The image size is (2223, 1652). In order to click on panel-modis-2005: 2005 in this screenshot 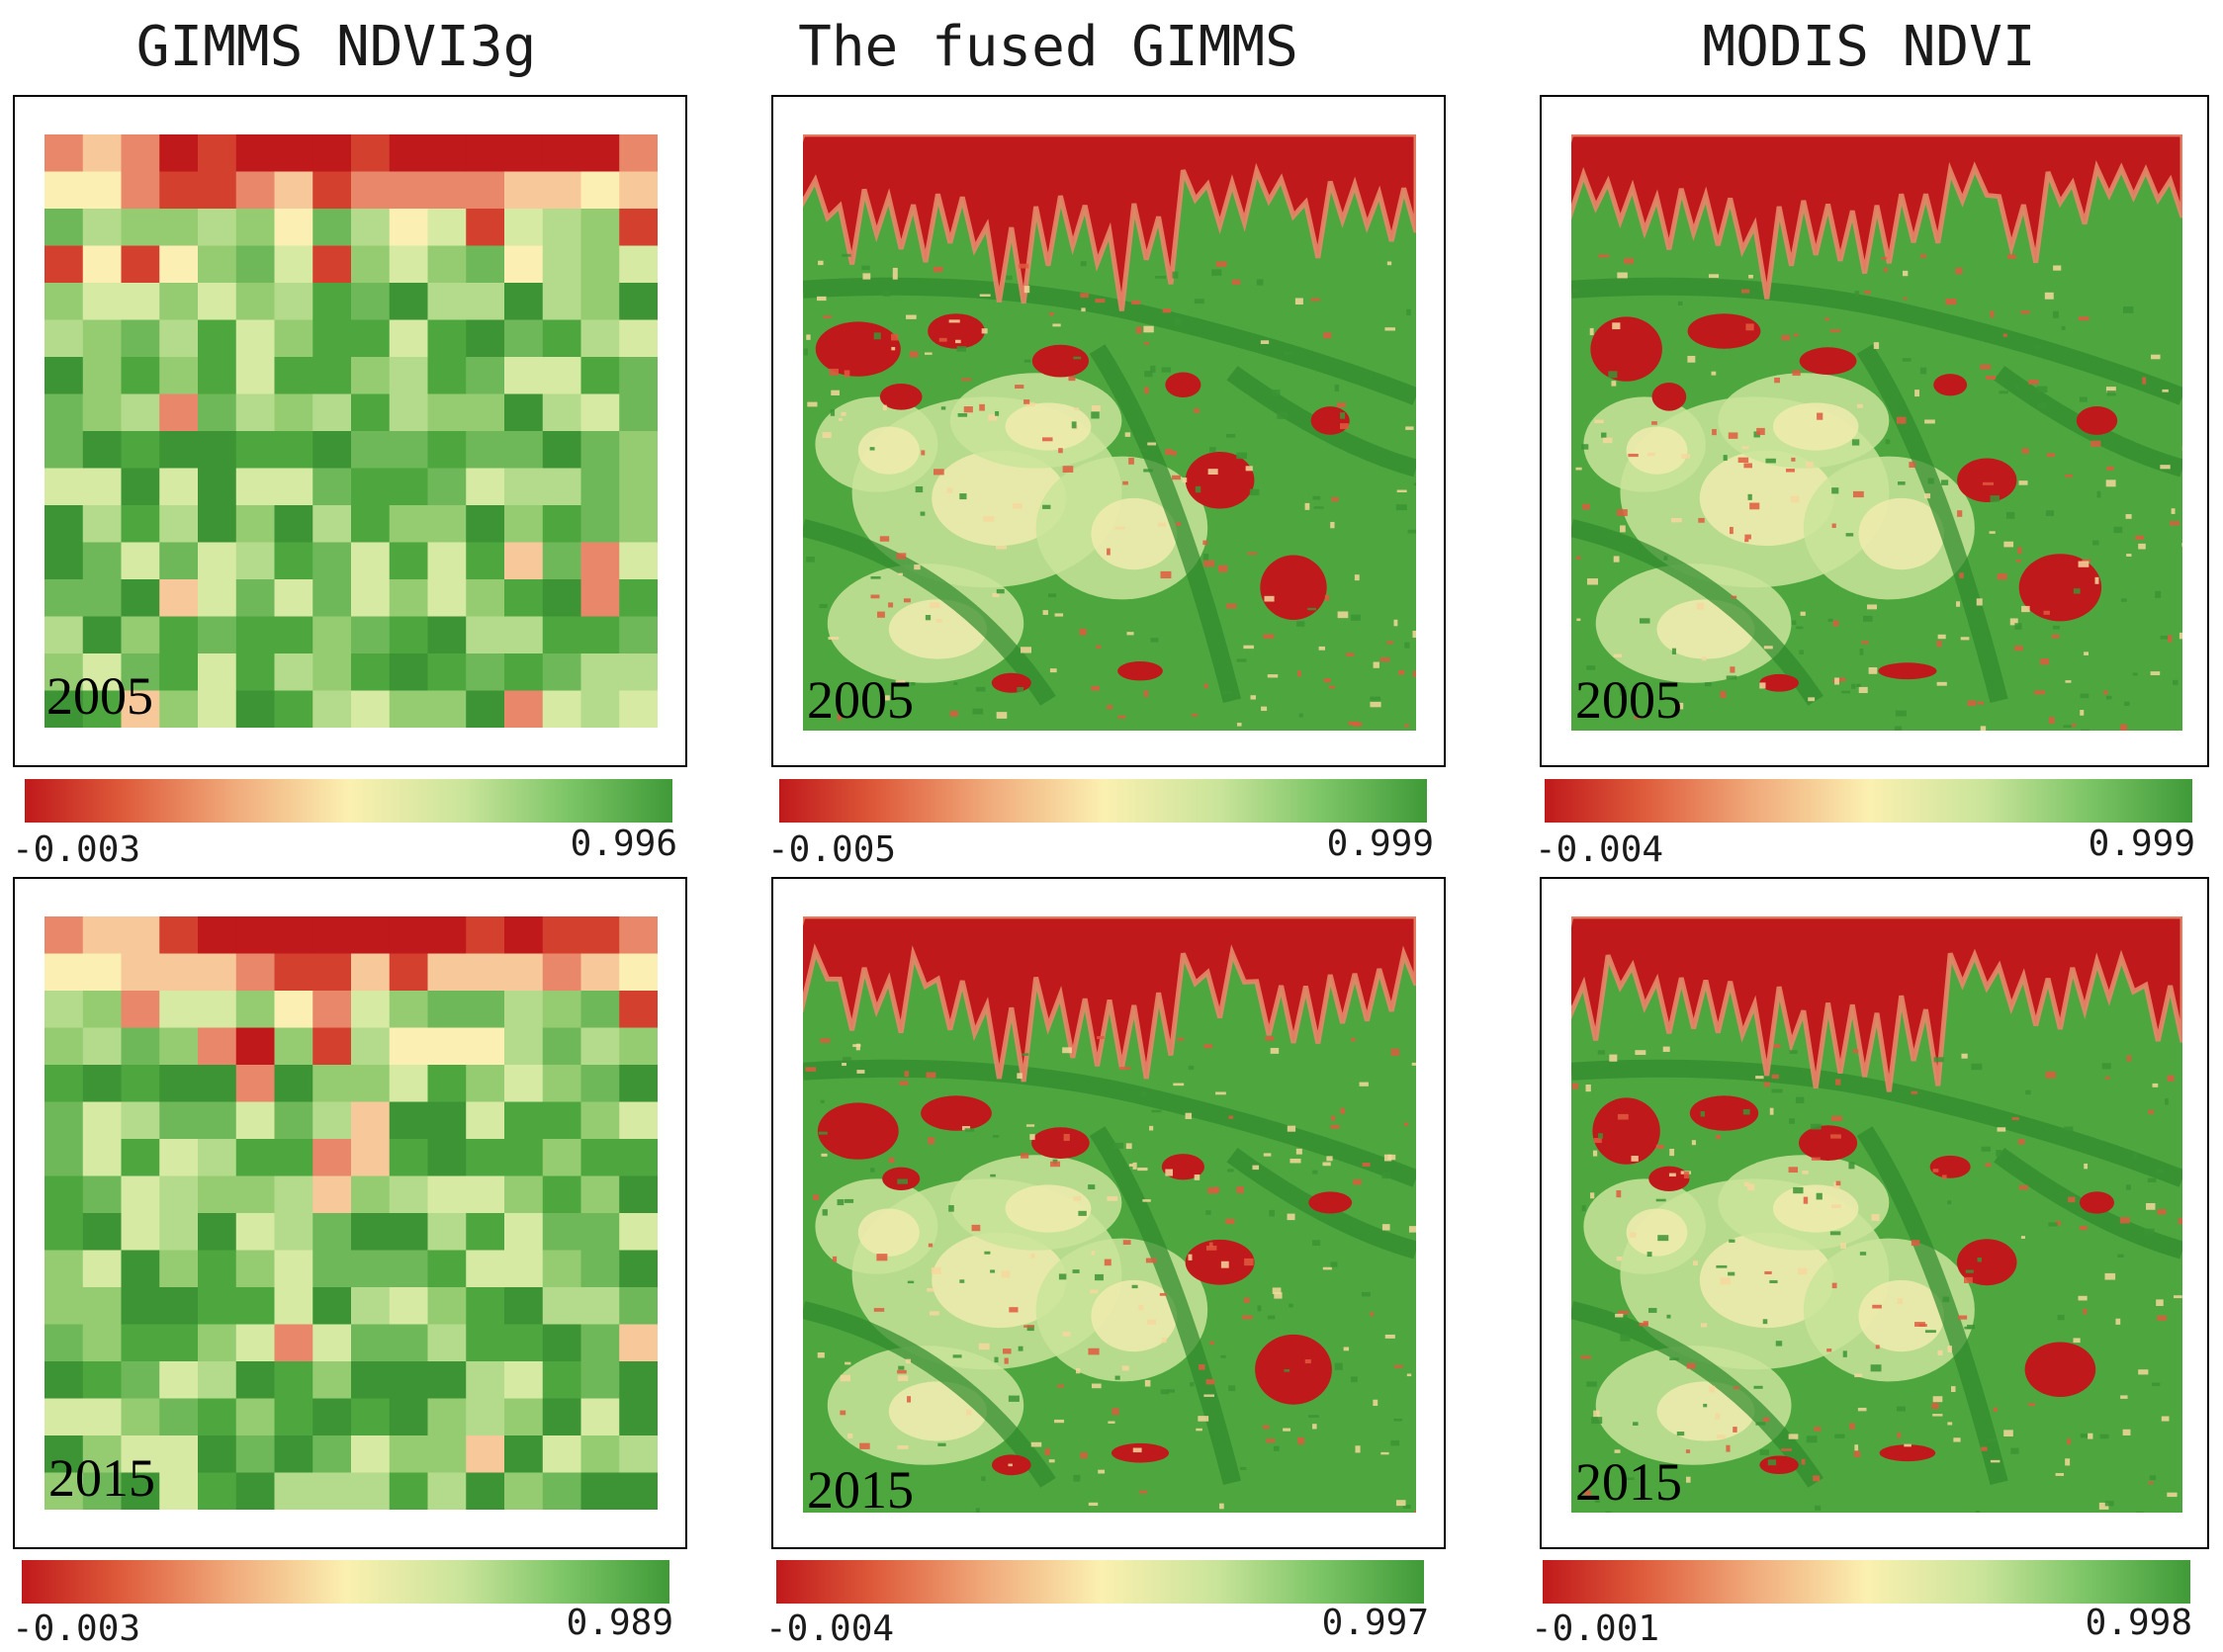, I will do `click(1874, 431)`.